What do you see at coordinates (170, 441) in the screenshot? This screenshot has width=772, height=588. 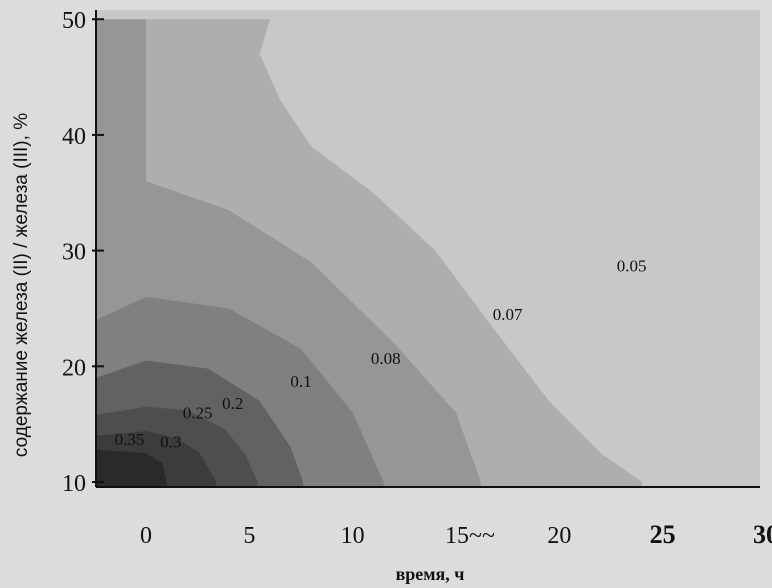 I see `contour-label-0.3: 0.3` at bounding box center [170, 441].